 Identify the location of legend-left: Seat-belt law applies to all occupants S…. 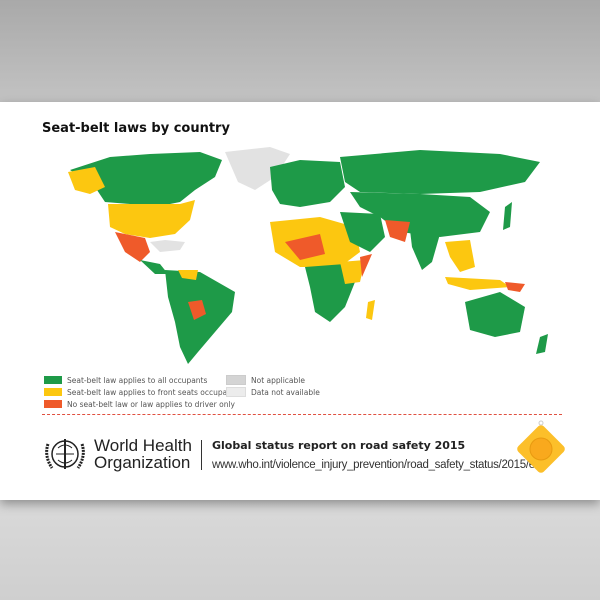
(141, 392).